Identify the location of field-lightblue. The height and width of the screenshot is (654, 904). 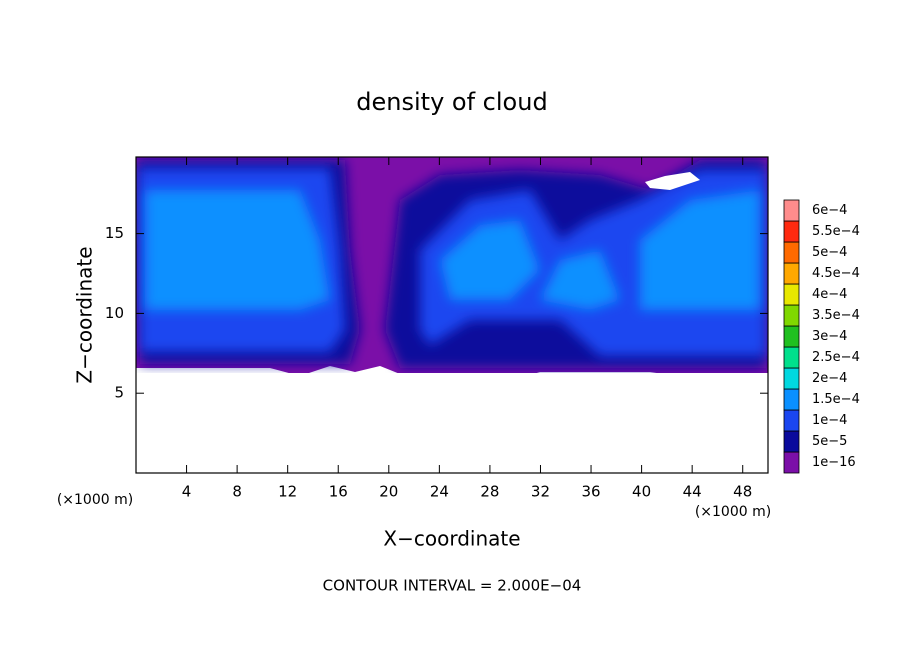
(452, 250).